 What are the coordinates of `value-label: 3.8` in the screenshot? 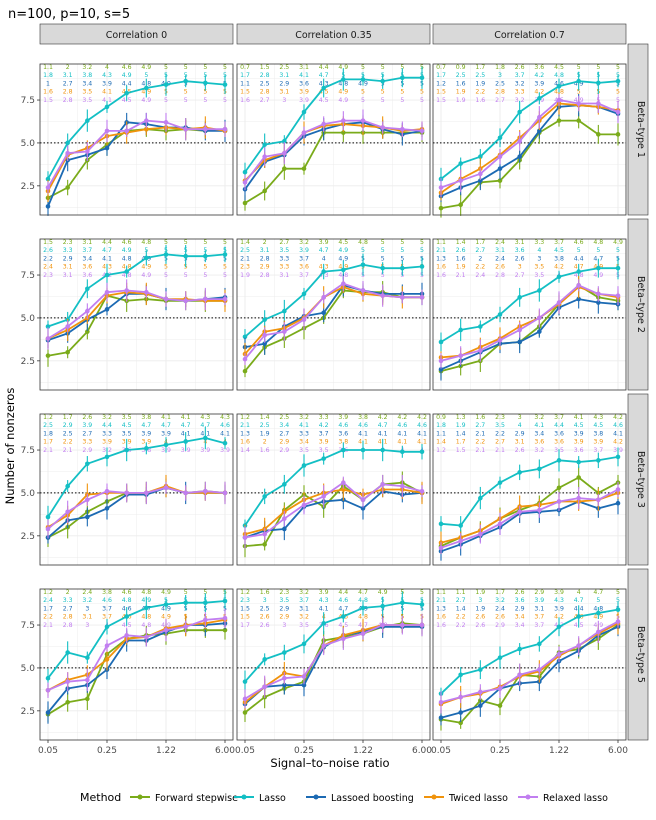 It's located at (107, 592).